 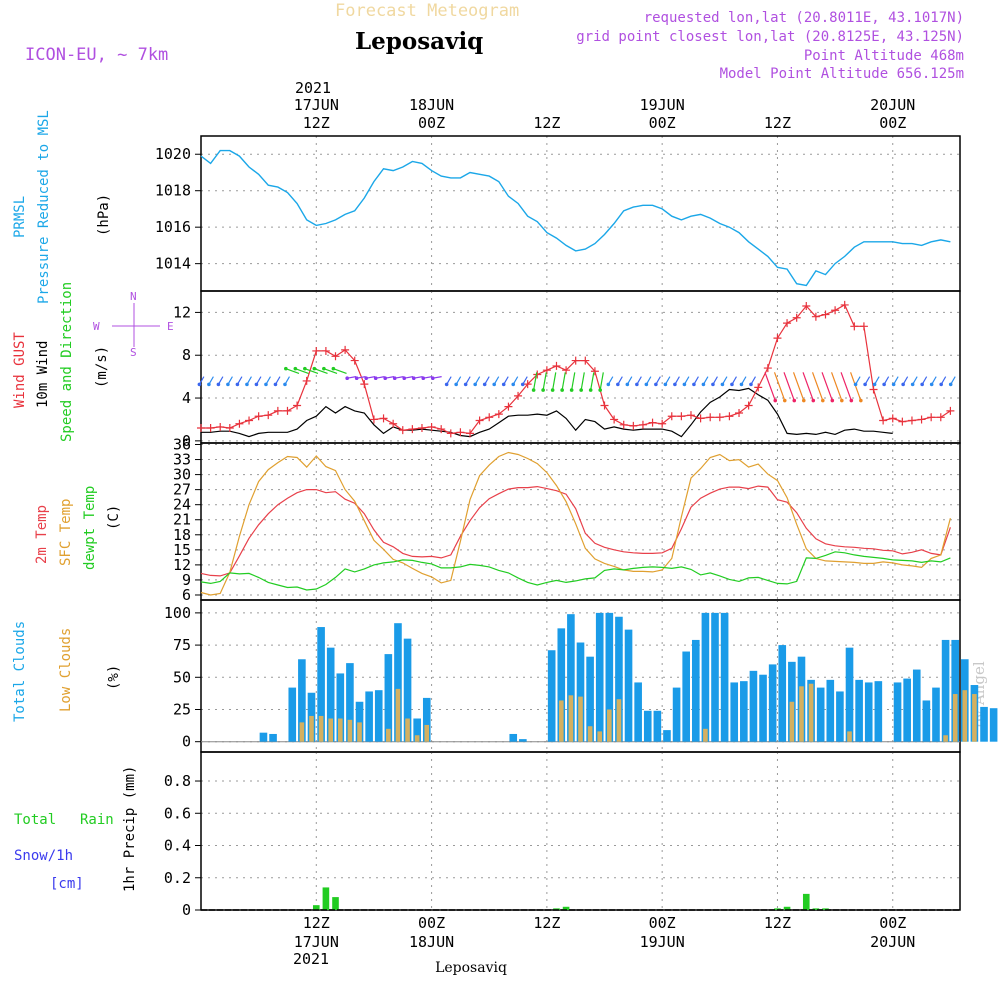 What do you see at coordinates (114, 677) in the screenshot?
I see `cloud-unit-label: (%)` at bounding box center [114, 677].